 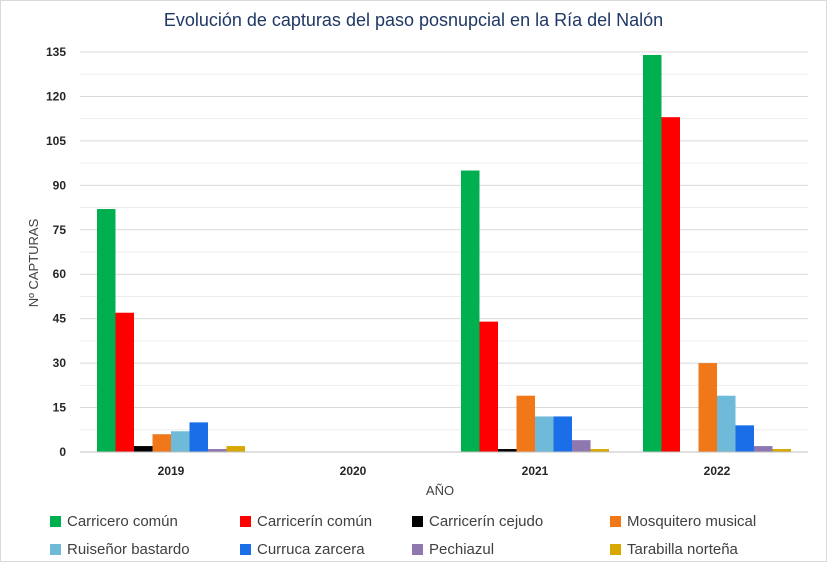 I want to click on y-tick-label: 90, so click(x=60, y=185).